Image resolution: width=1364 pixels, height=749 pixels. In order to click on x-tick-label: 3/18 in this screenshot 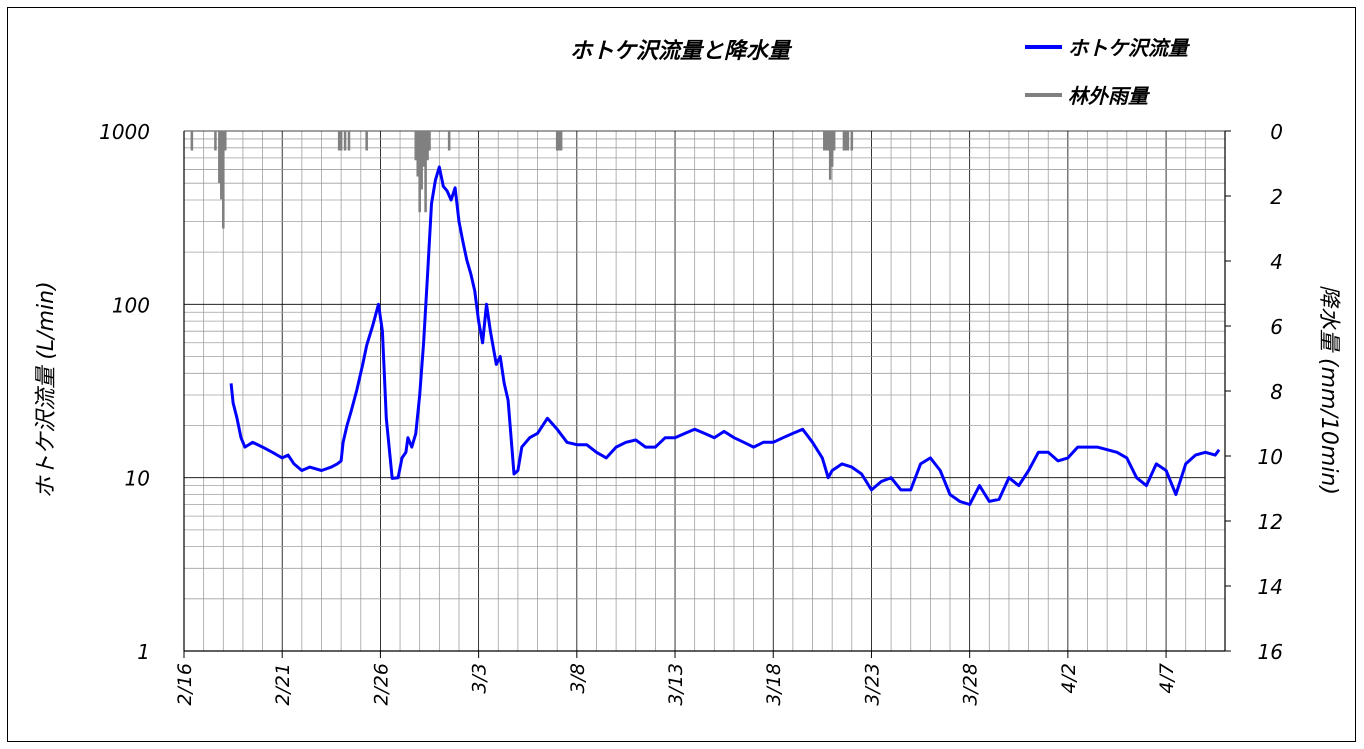, I will do `click(774, 684)`.